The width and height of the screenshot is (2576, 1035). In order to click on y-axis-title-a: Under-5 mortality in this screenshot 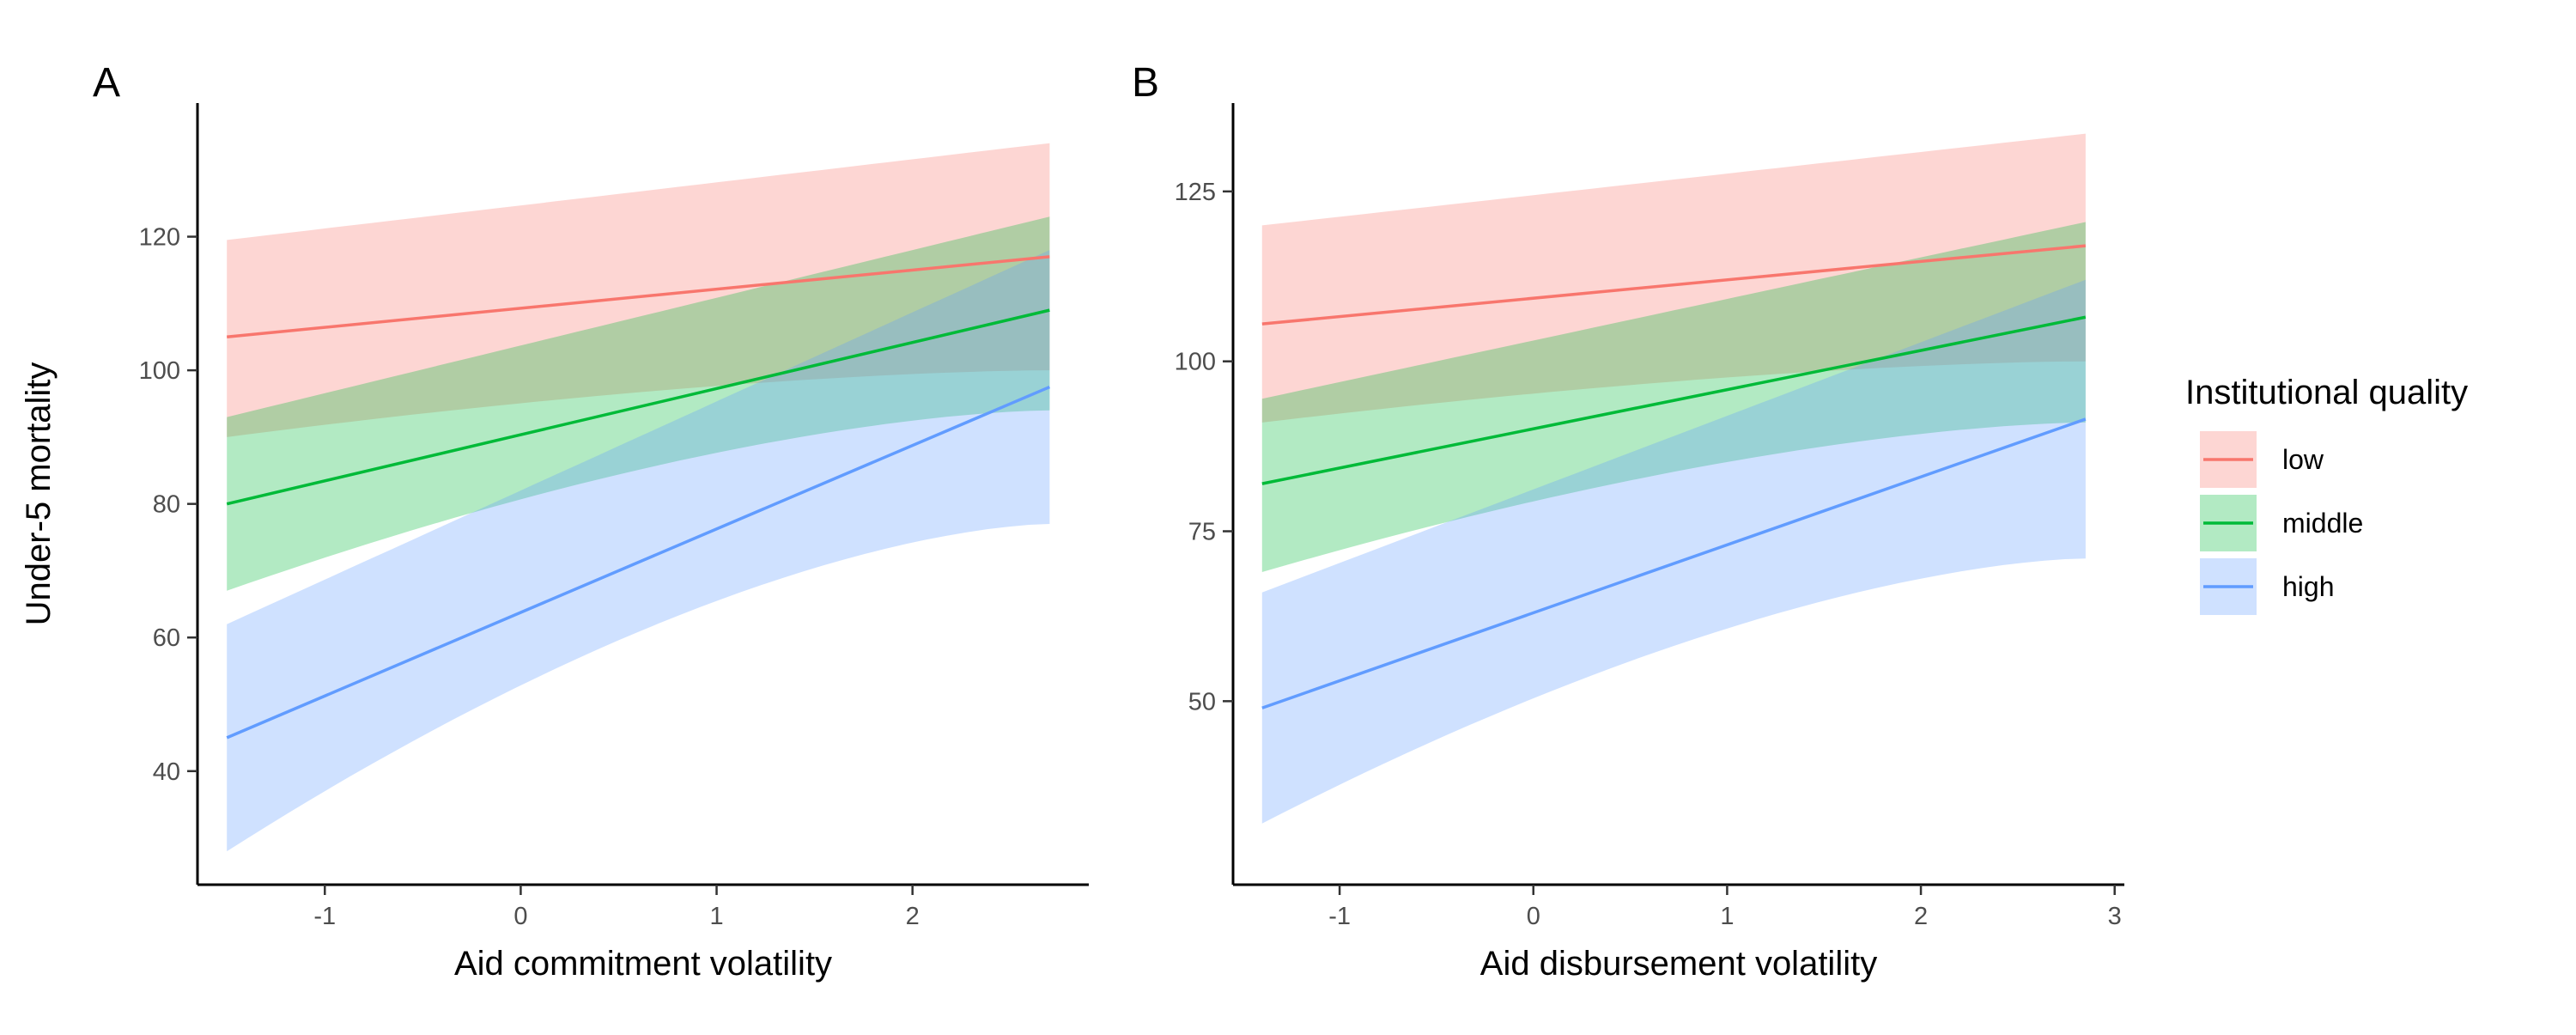, I will do `click(39, 494)`.